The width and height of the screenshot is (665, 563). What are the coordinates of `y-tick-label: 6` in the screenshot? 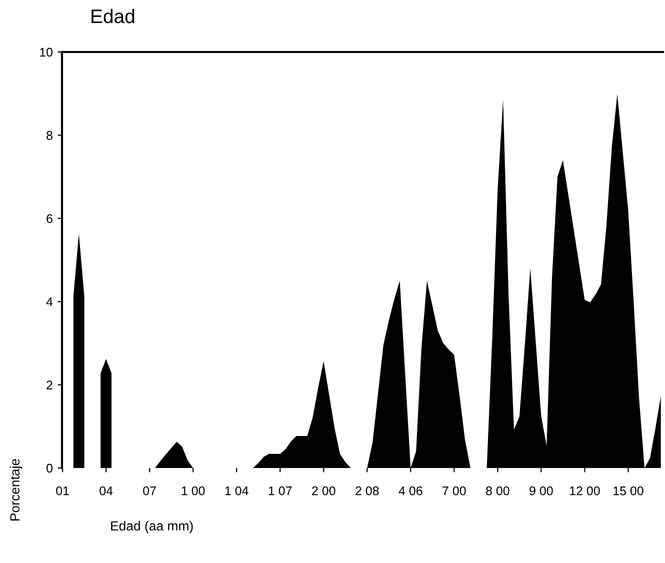 It's located at (49, 219).